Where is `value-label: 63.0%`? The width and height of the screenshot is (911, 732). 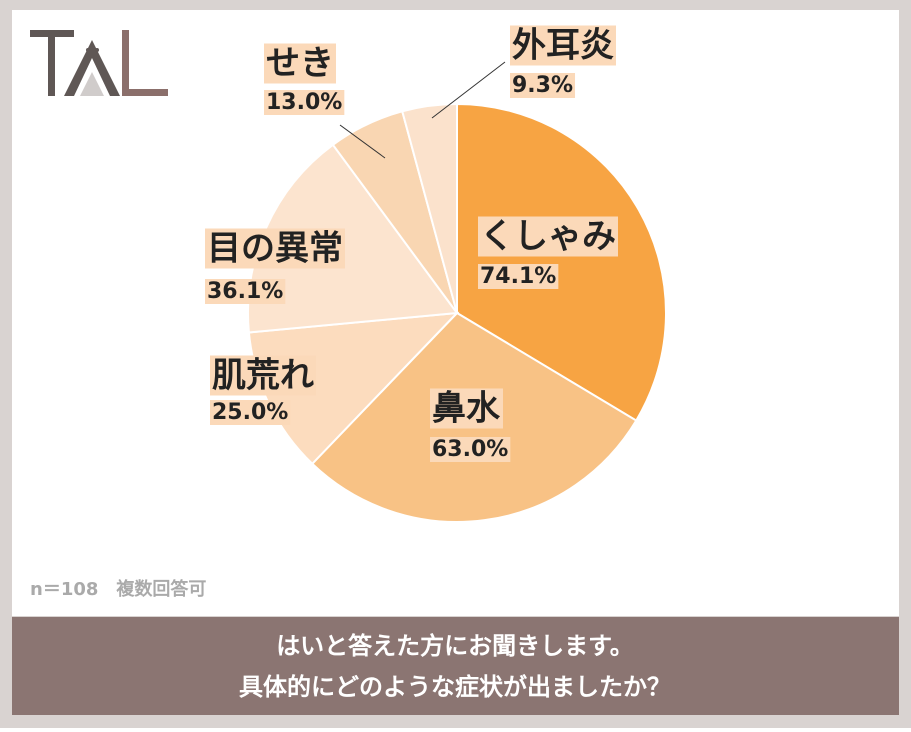
value-label: 63.0% is located at coordinates (470, 449).